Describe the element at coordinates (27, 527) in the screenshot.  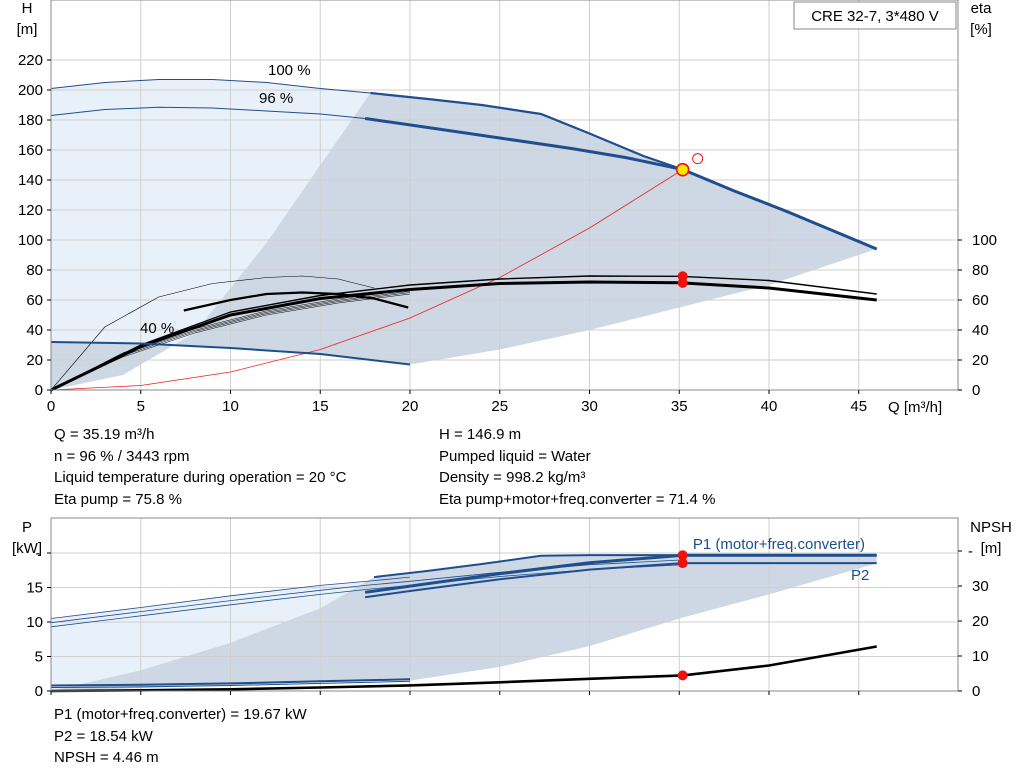
I see `y-axis-title-left: P` at that location.